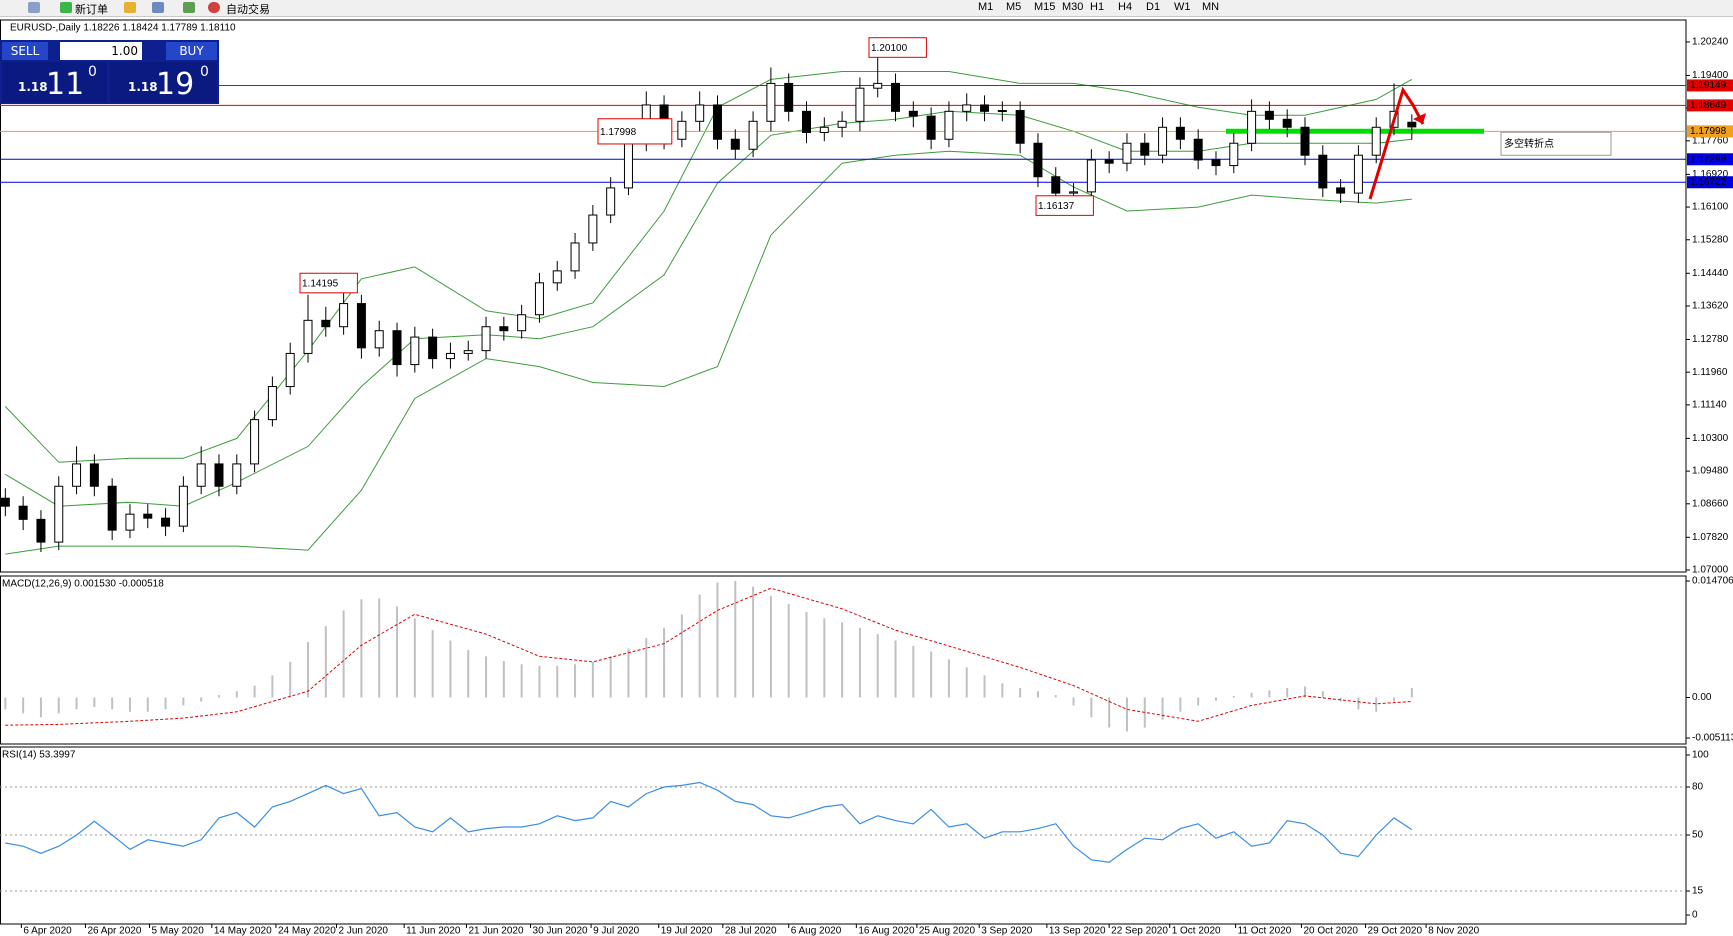 Image resolution: width=1733 pixels, height=936 pixels. I want to click on timeframe: M30, so click(1073, 7).